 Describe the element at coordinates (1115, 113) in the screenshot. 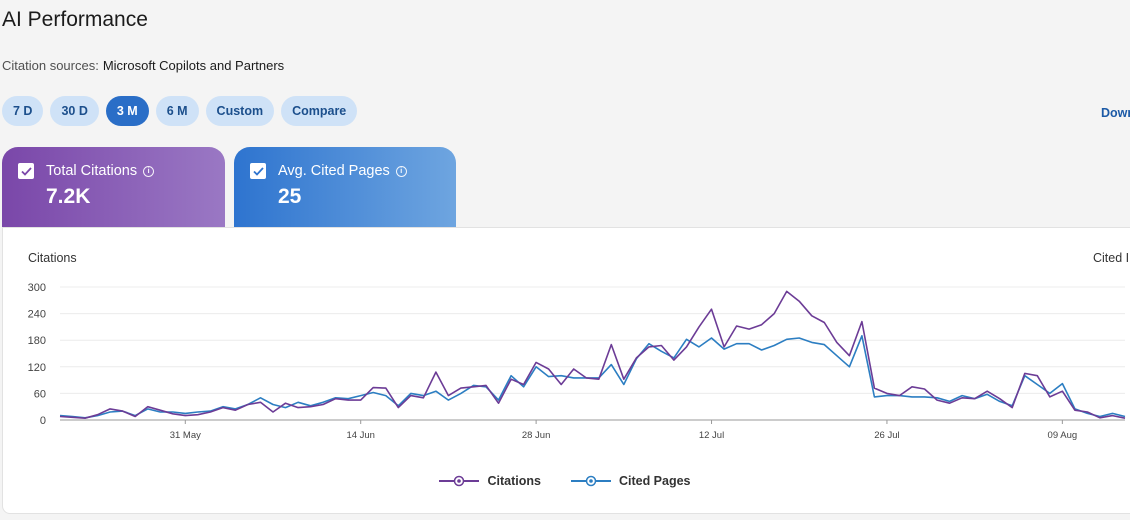

I see `download-link: Down` at that location.